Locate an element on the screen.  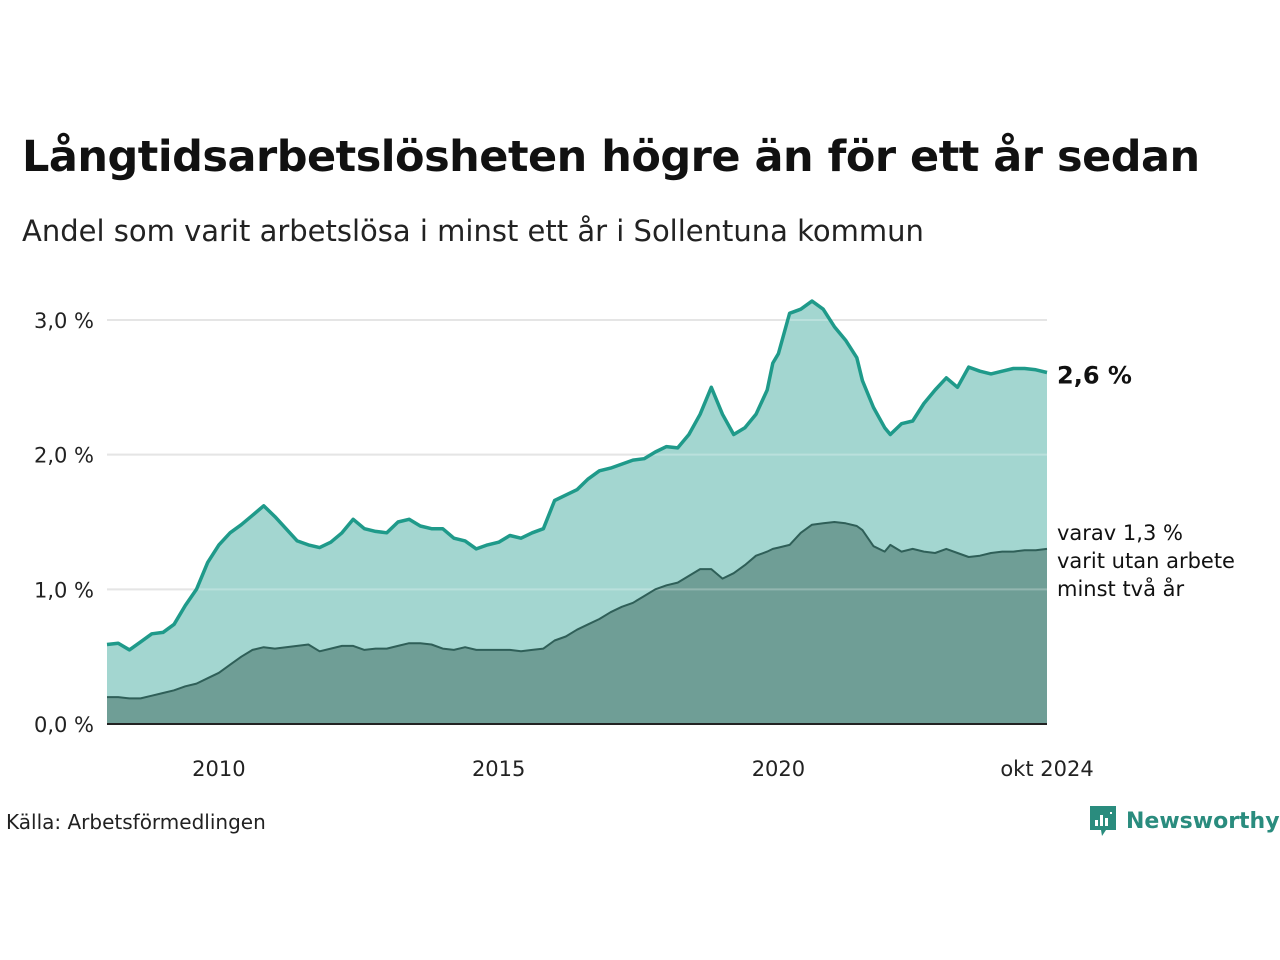
brand-logo: Newsworthy is located at coordinates (1184, 821).